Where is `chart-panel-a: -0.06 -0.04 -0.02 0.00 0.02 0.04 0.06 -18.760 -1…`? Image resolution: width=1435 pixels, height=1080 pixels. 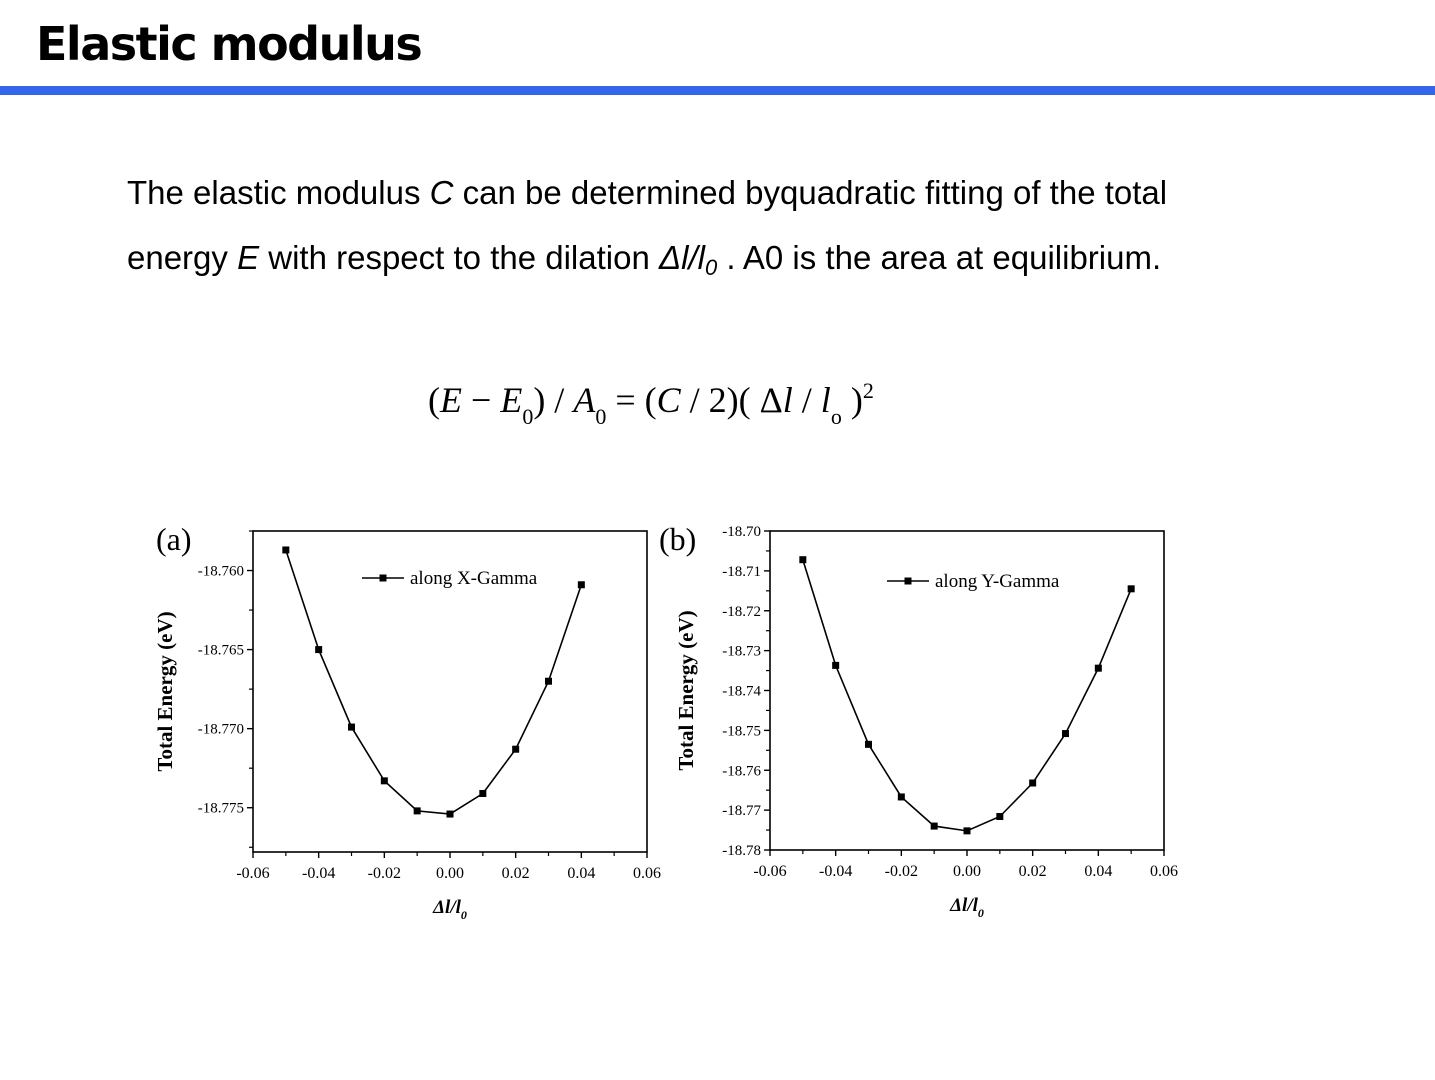
chart-panel-a: -0.06 -0.04 -0.02 0.00 0.02 0.04 0.06 -18.760 -1… is located at coordinates (422, 720).